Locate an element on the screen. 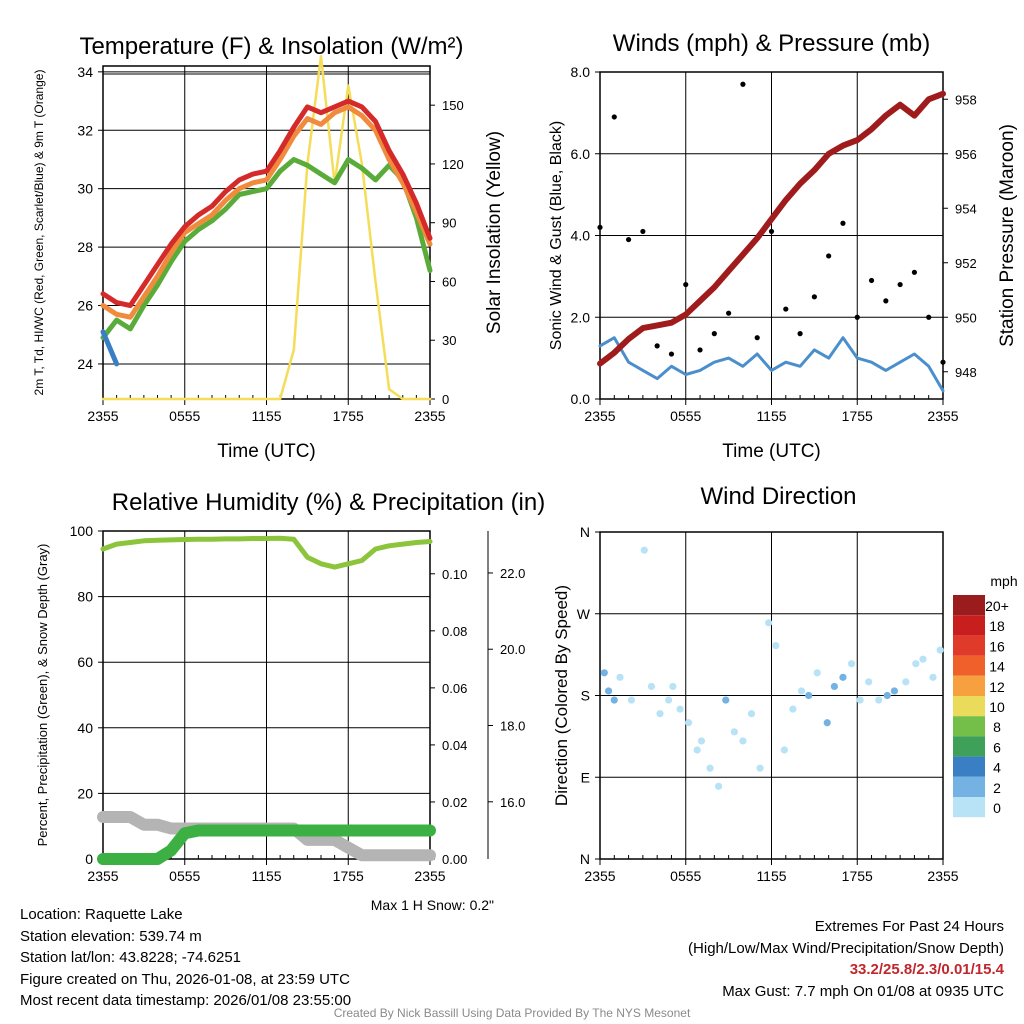 The height and width of the screenshot is (1024, 1024). y2-tick-label: 0.08 is located at coordinates (454, 631).